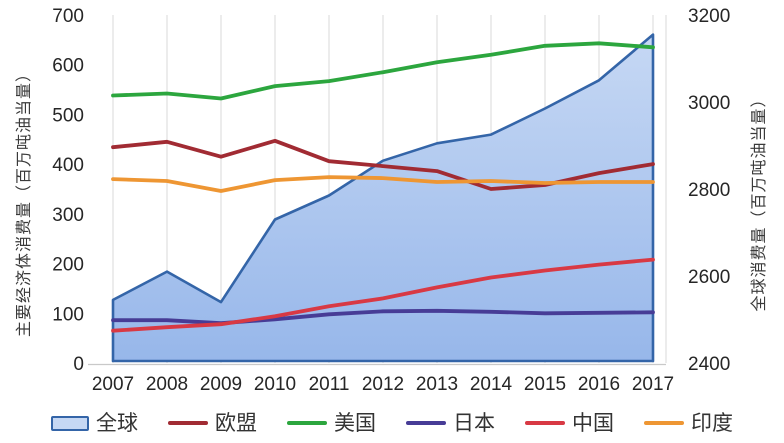  What do you see at coordinates (68, 314) in the screenshot?
I see `left-tick-label: 100` at bounding box center [68, 314].